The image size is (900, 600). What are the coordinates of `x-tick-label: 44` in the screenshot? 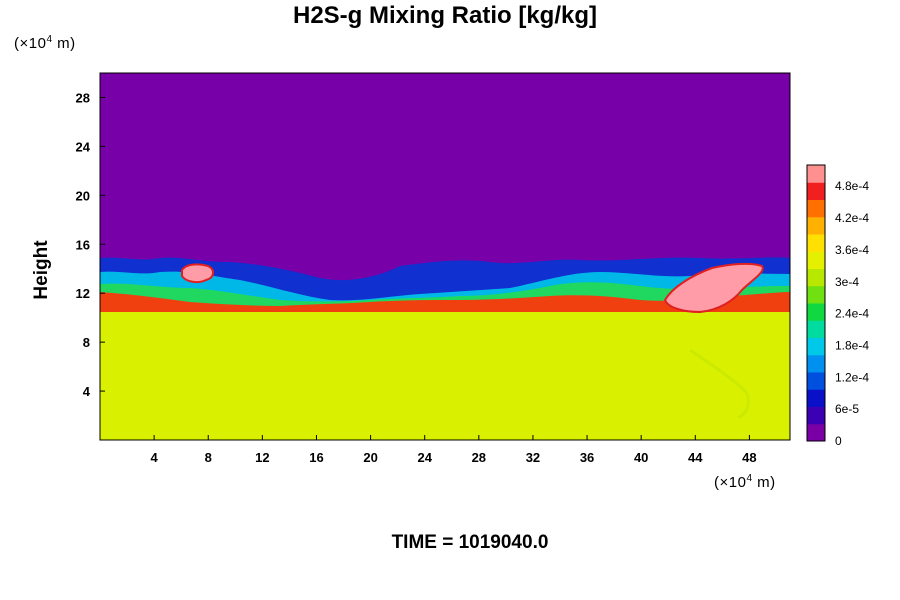 It's located at (695, 457).